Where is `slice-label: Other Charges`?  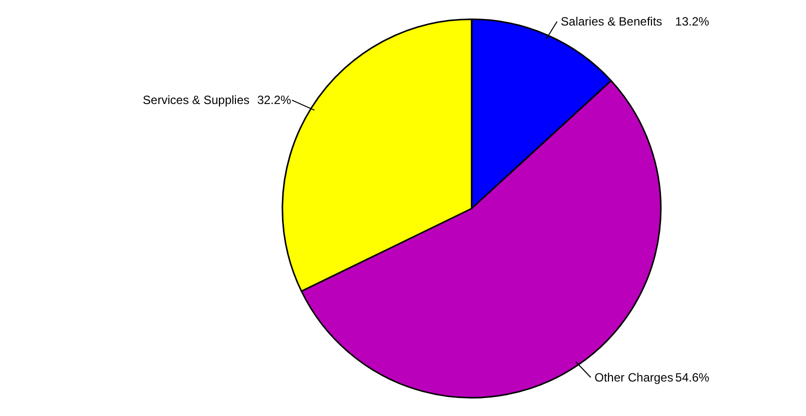 slice-label: Other Charges is located at coordinates (634, 377).